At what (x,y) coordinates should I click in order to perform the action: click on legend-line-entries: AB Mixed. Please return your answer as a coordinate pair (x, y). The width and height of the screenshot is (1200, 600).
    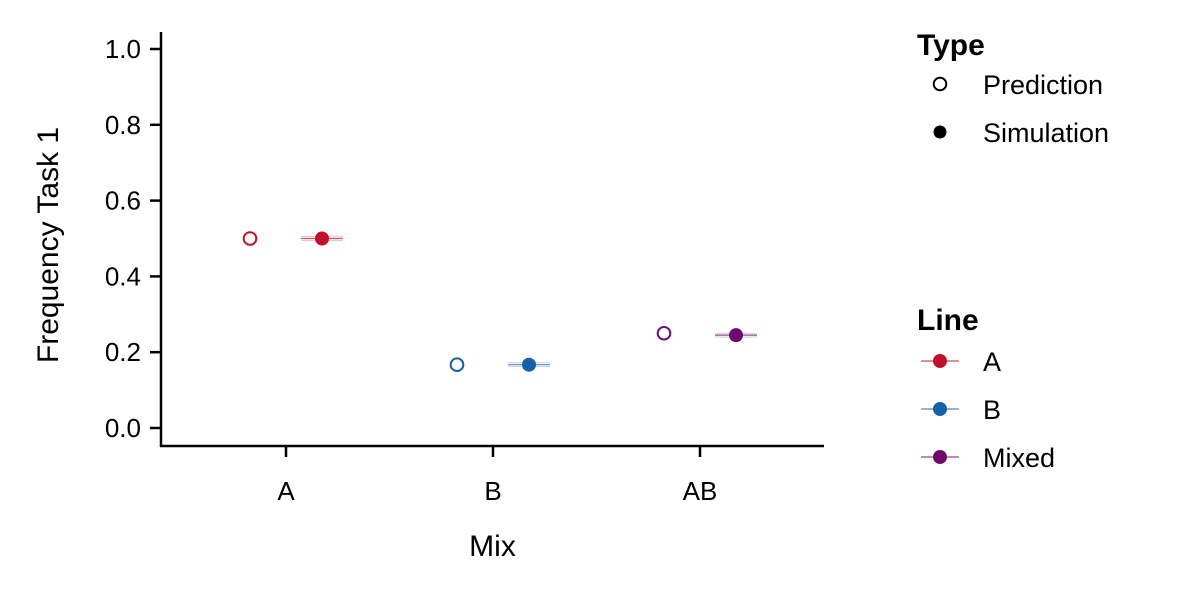
    Looking at the image, I should click on (988, 410).